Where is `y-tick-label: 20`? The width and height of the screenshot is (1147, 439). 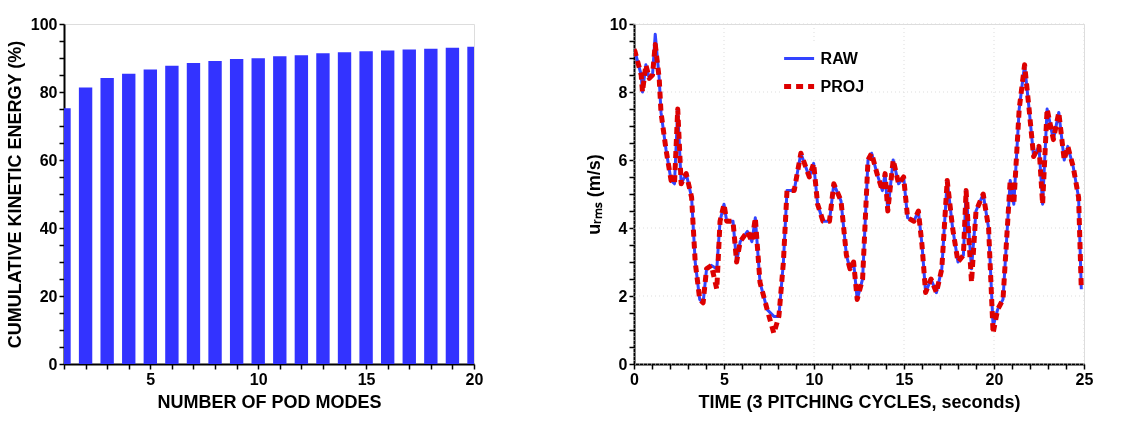
y-tick-label: 20 is located at coordinates (48, 296).